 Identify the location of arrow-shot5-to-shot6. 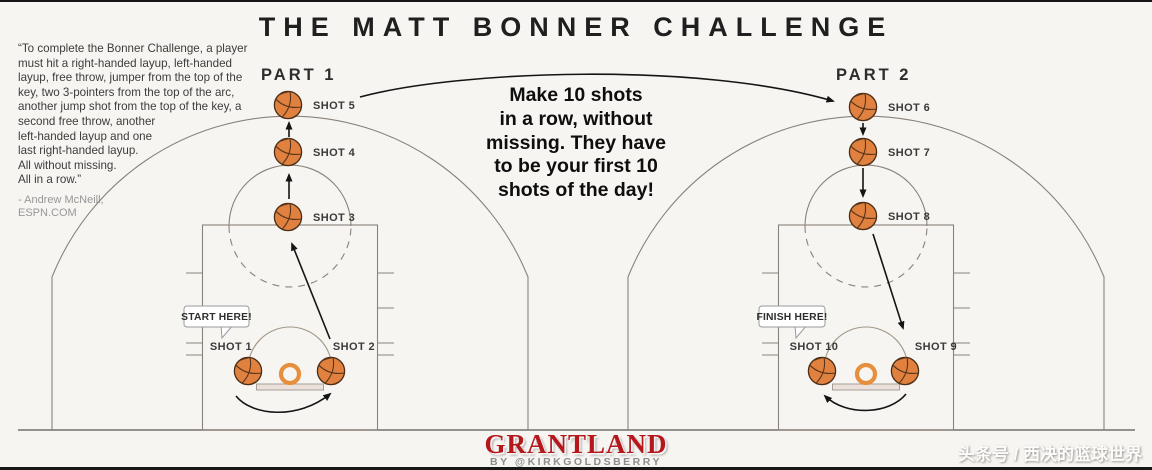
(597, 88).